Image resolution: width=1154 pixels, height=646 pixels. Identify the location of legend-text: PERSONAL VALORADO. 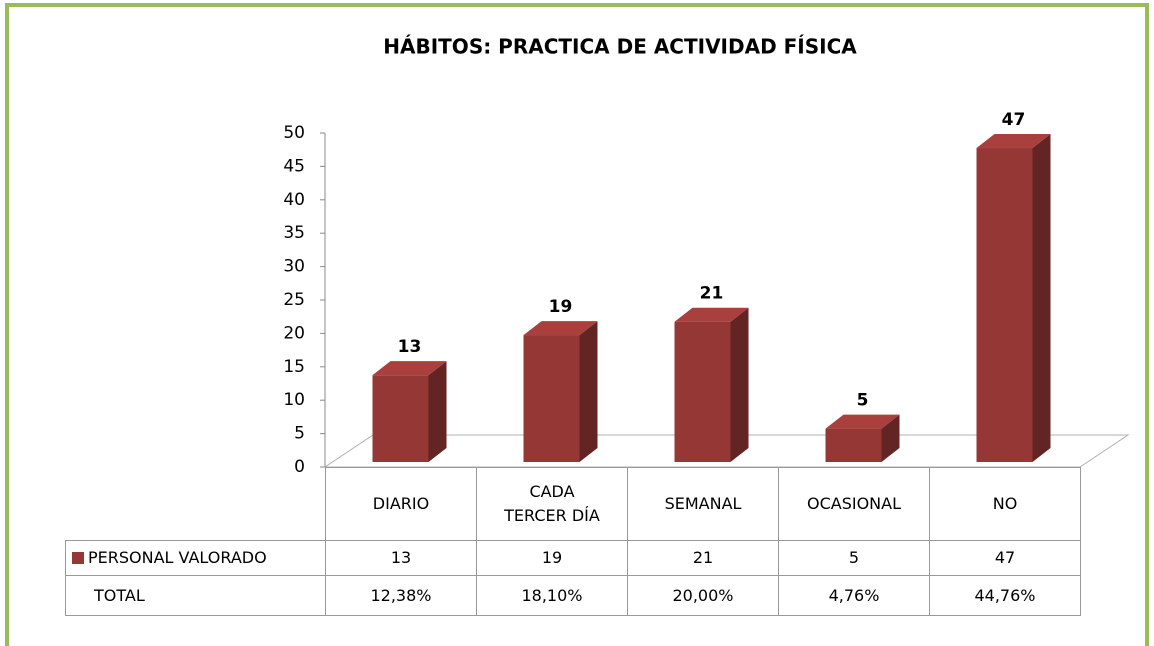
(177, 557).